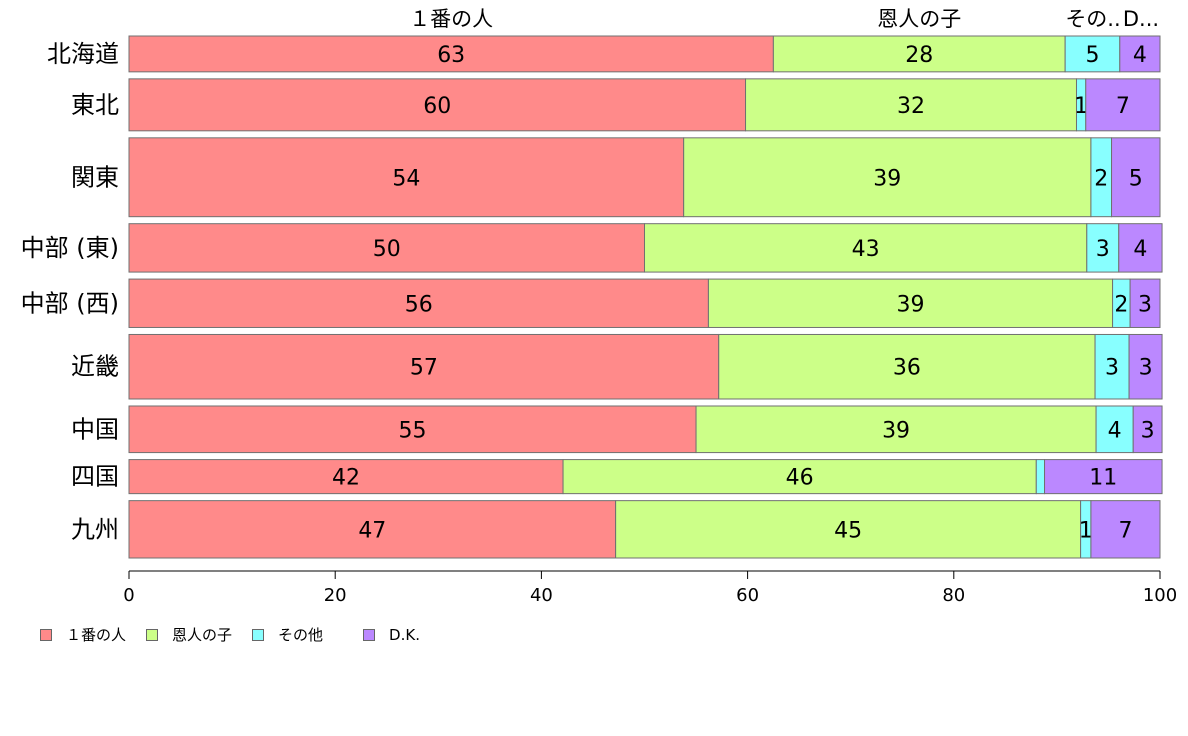 Image resolution: width=1188 pixels, height=736 pixels. I want to click on legend-label-series-3: その他, so click(301, 635).